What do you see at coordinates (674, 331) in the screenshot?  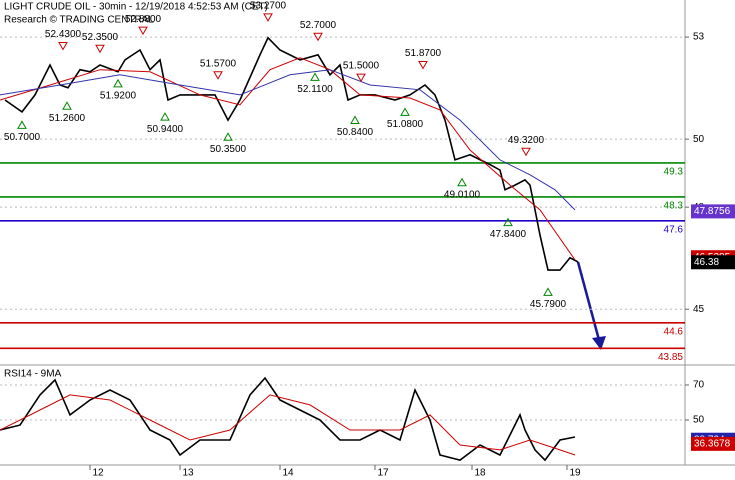 I see `level-label: 44.6` at bounding box center [674, 331].